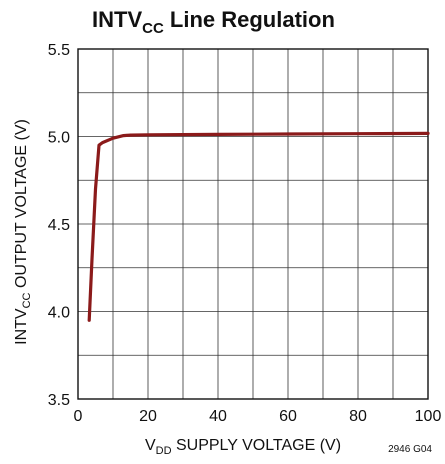 This screenshot has width=445, height=464. What do you see at coordinates (59, 225) in the screenshot?
I see `y-tick-label: 4.5` at bounding box center [59, 225].